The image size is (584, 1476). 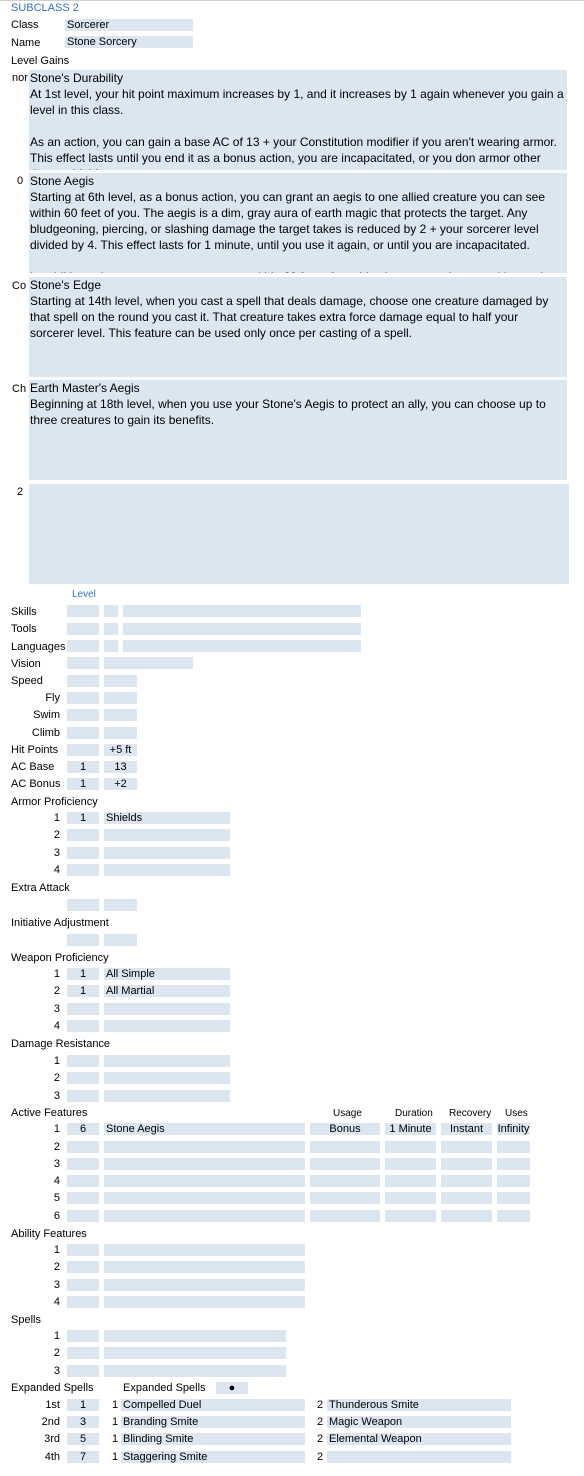 What do you see at coordinates (120, 681) in the screenshot?
I see `speed-field` at bounding box center [120, 681].